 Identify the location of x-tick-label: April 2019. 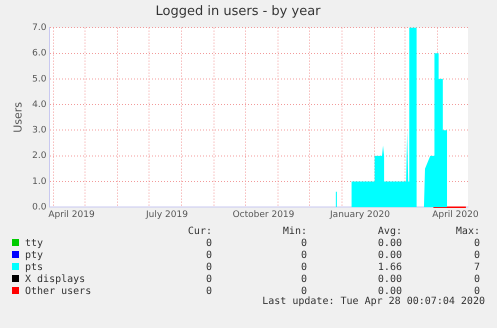
(71, 215).